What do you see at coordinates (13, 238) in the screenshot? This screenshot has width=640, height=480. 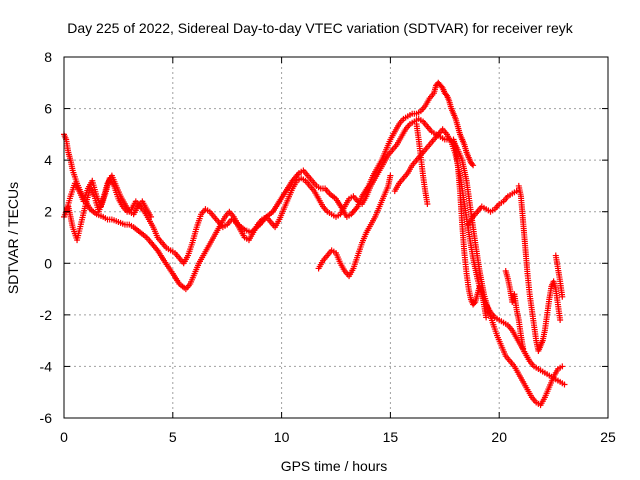 I see `y-axis-label: SDTVAR / TECUs` at bounding box center [13, 238].